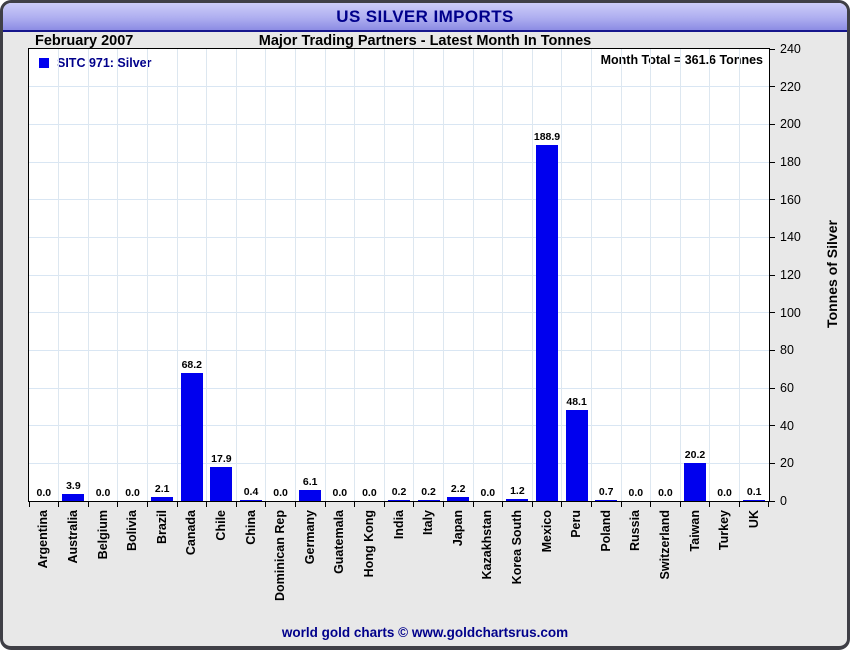  What do you see at coordinates (280, 555) in the screenshot?
I see `x-axis-label: Dominican Rep` at bounding box center [280, 555].